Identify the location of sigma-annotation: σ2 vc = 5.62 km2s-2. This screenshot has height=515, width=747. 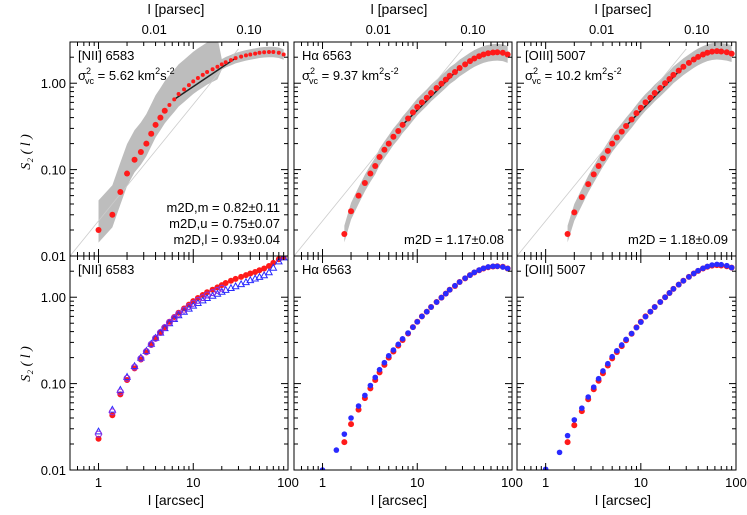
(126, 76).